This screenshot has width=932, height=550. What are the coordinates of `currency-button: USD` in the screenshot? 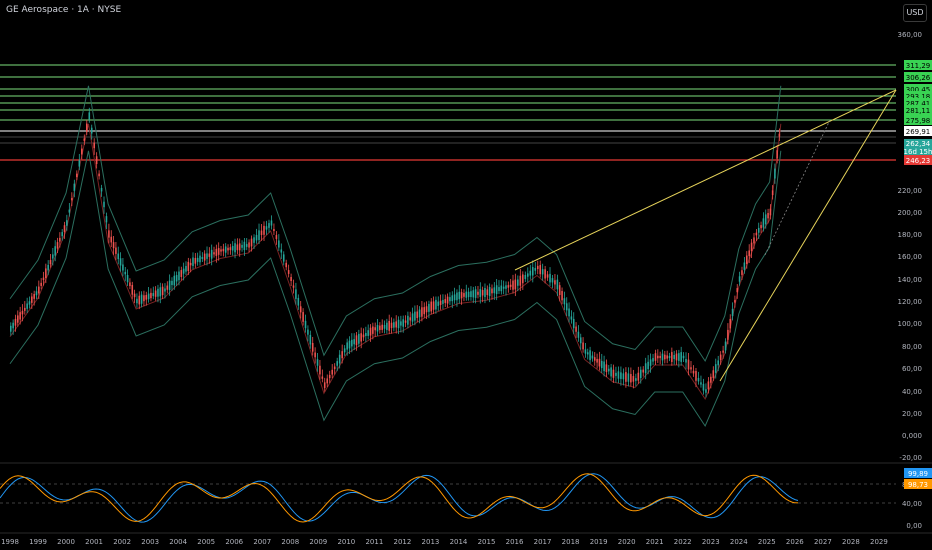 It's located at (915, 13).